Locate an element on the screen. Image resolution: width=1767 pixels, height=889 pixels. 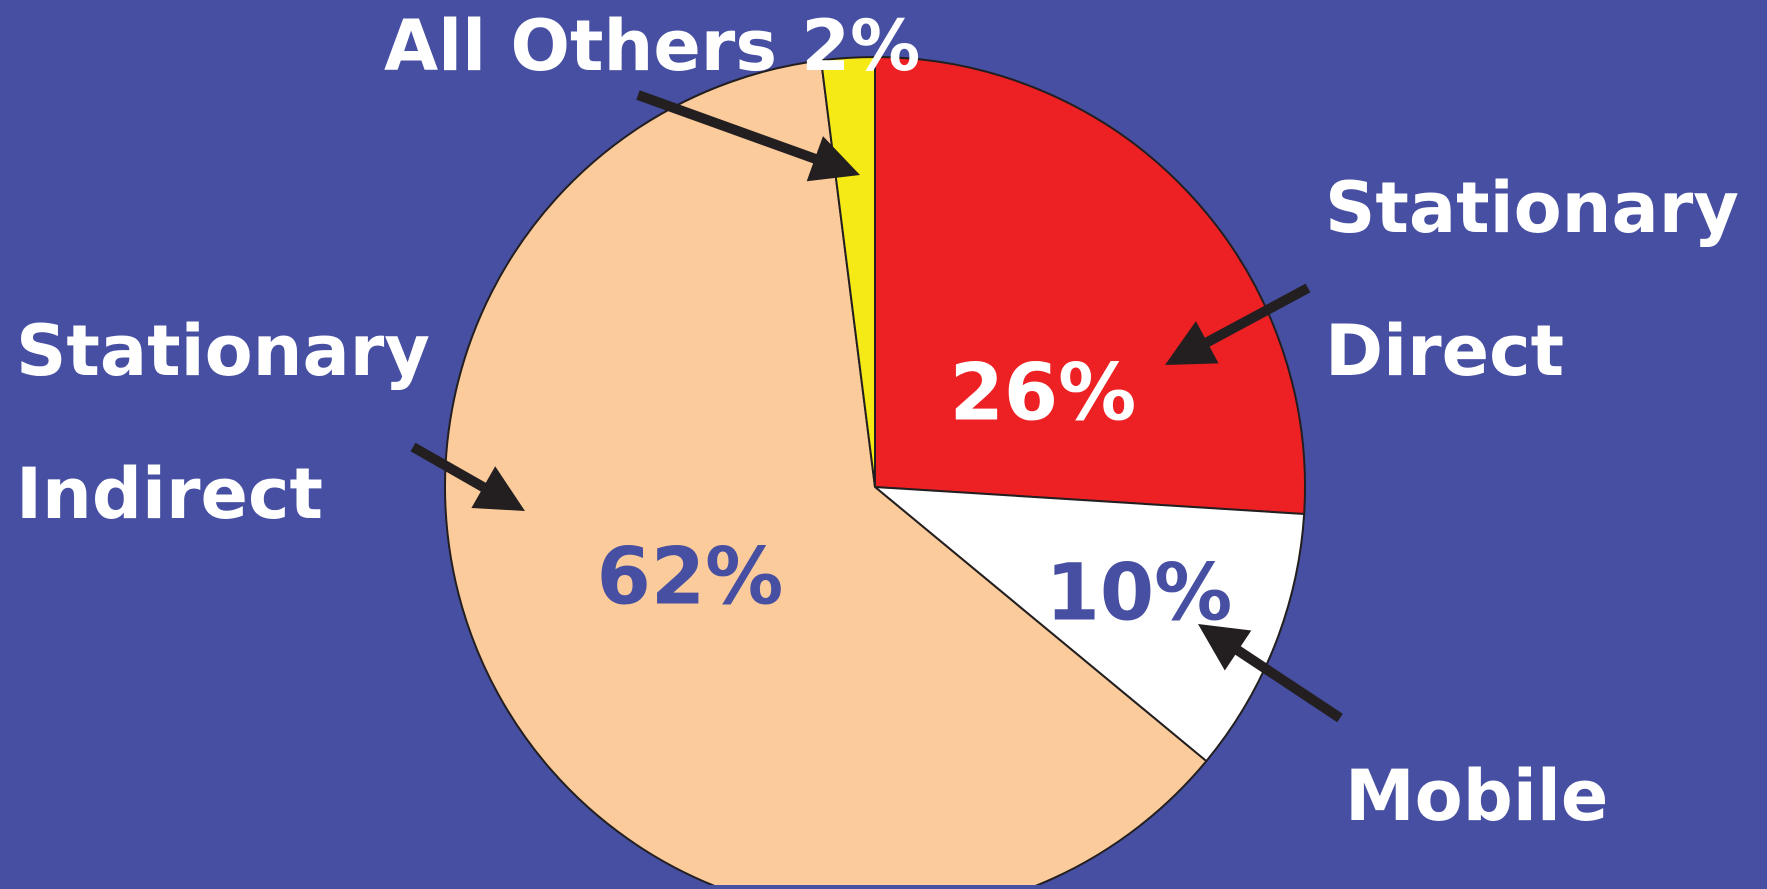
callout-stationary-indirect-line2: Indirect is located at coordinates (169, 494).